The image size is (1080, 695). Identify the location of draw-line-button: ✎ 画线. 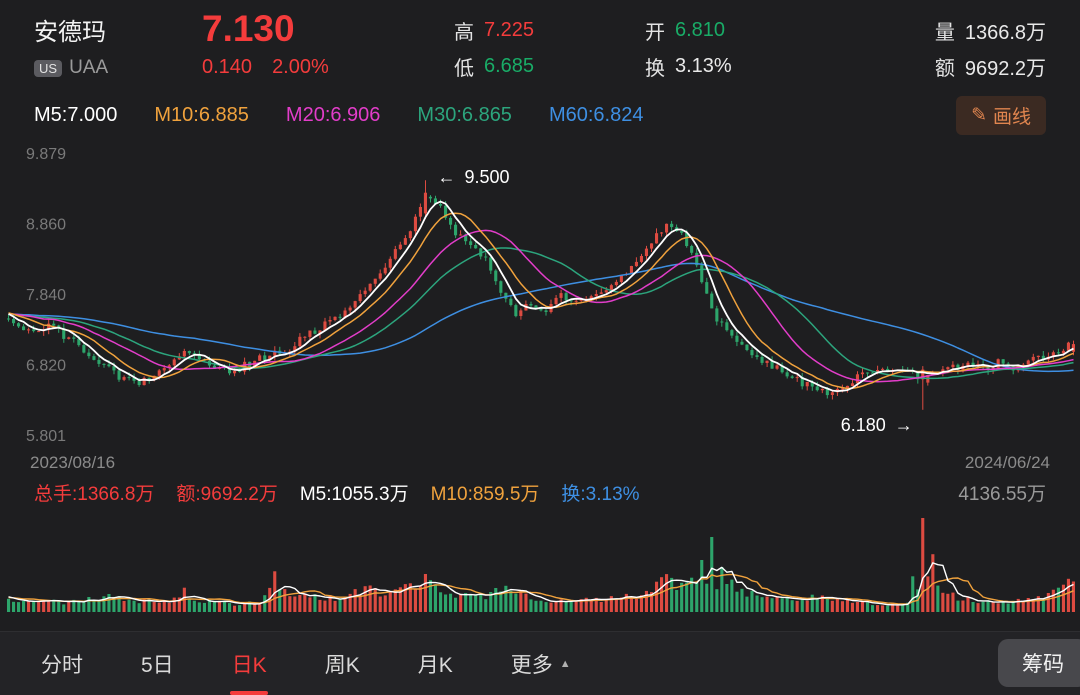
(1001, 115).